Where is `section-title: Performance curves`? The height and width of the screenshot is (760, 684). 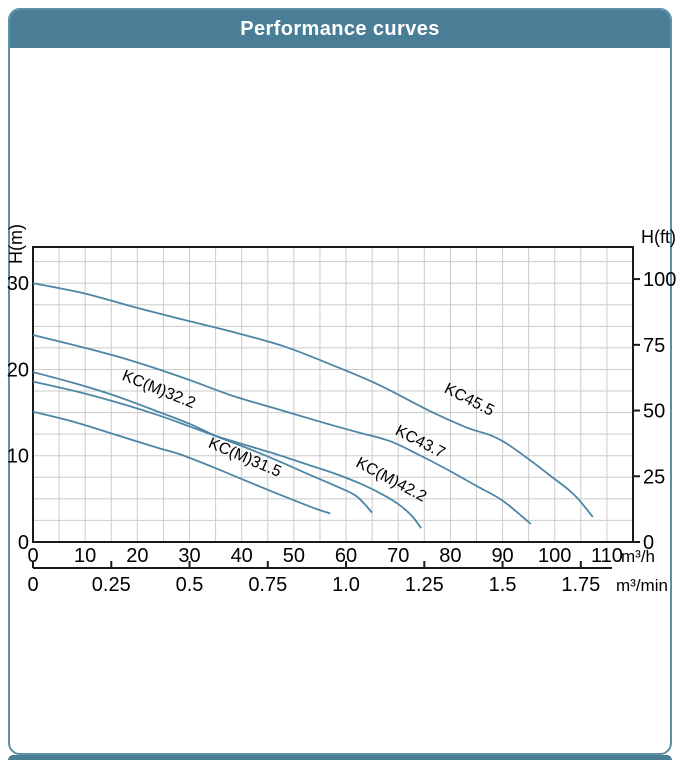 section-title: Performance curves is located at coordinates (340, 28).